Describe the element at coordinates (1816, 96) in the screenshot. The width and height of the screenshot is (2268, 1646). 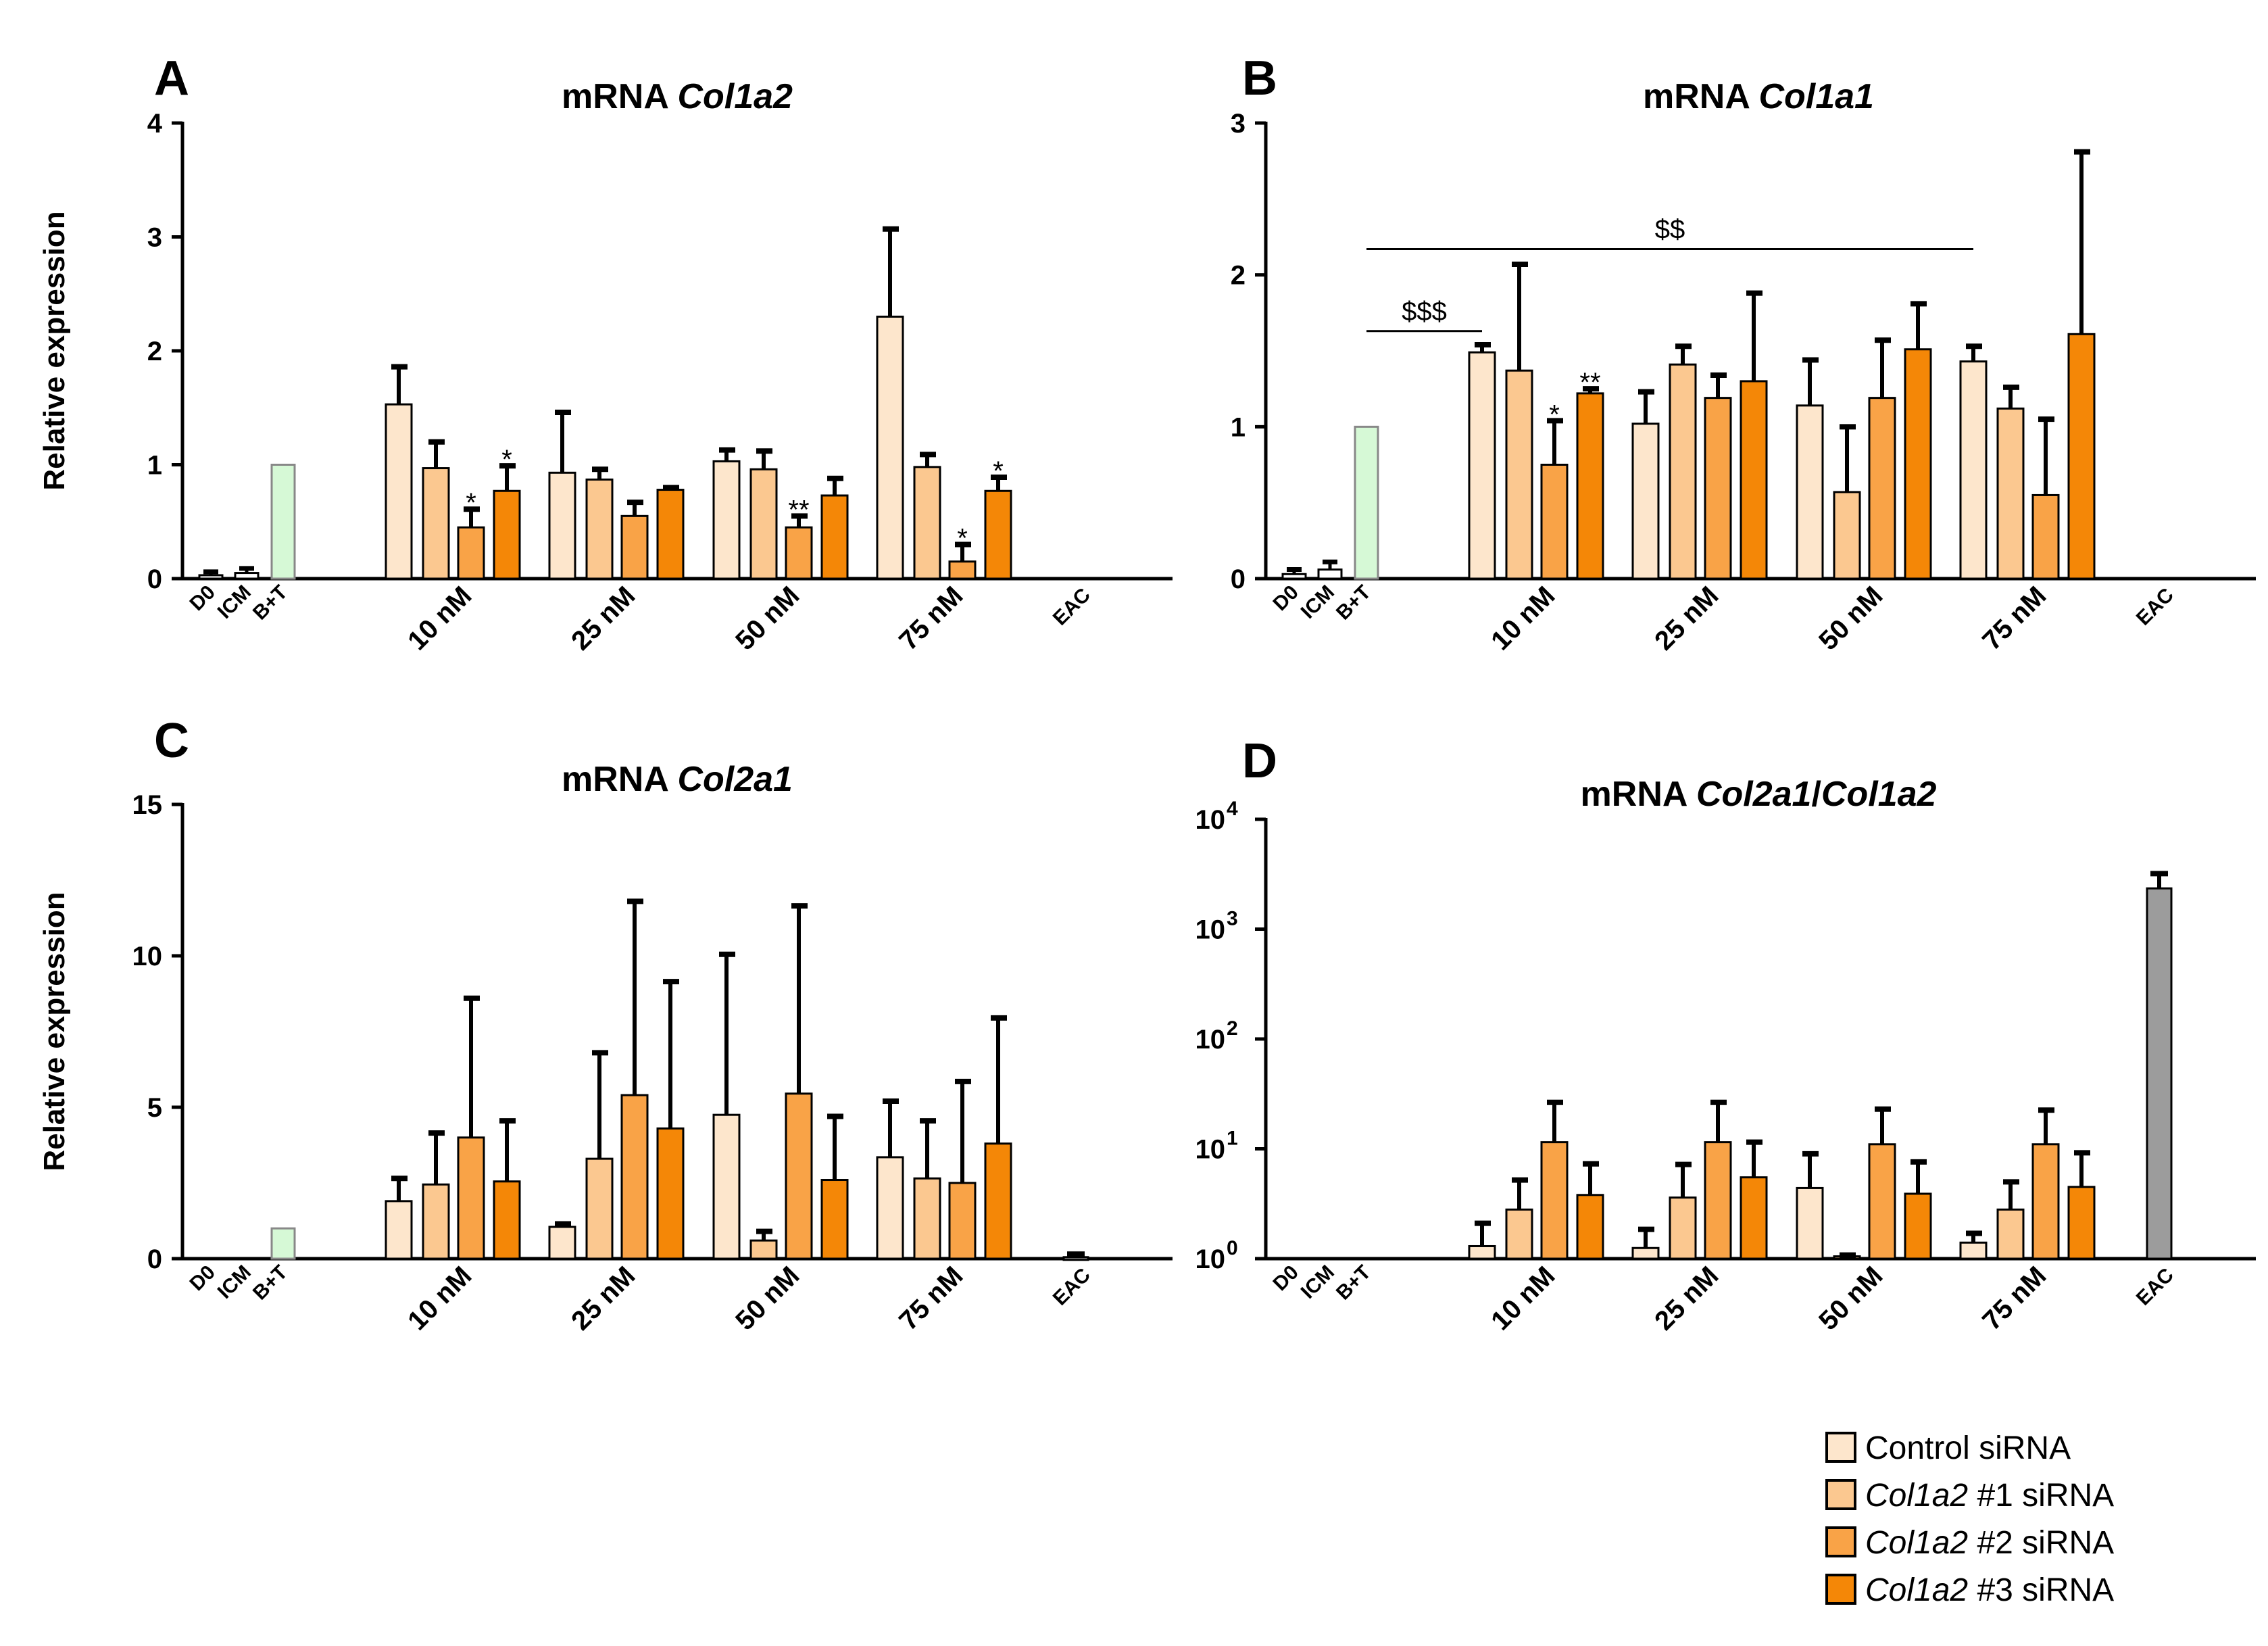
I see `title-part: Col1a1` at that location.